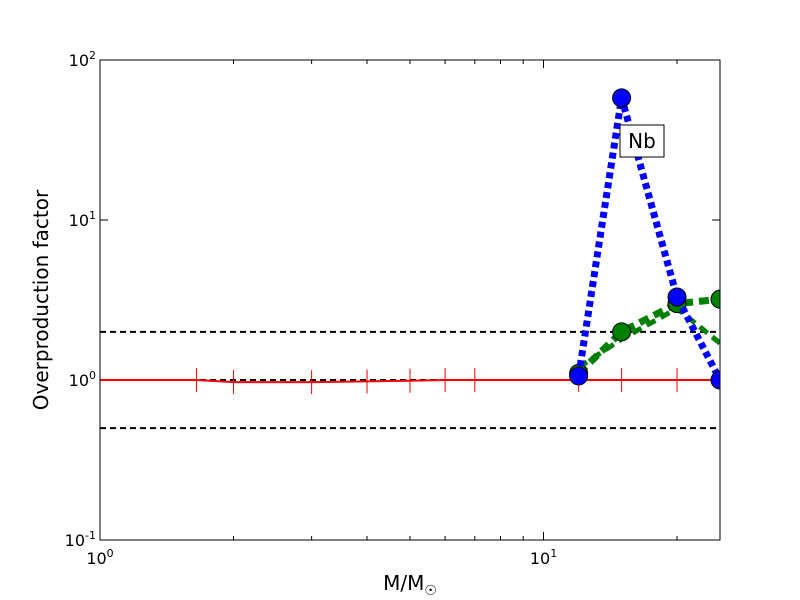 The height and width of the screenshot is (600, 800). I want to click on annotation-text: Nb, so click(642, 141).